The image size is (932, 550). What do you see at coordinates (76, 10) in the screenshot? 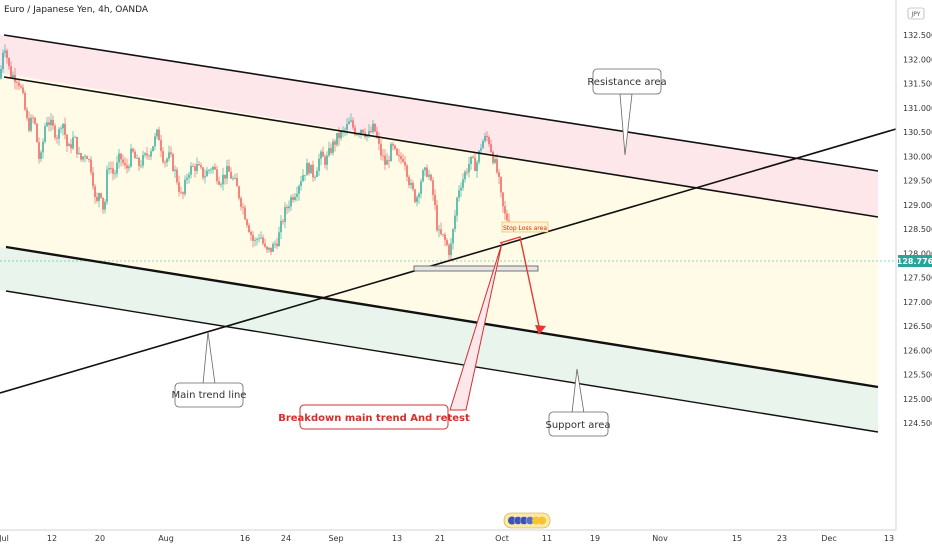
I see `symbol-header: Euro / Japanese Yen, 4h, OANDA` at bounding box center [76, 10].